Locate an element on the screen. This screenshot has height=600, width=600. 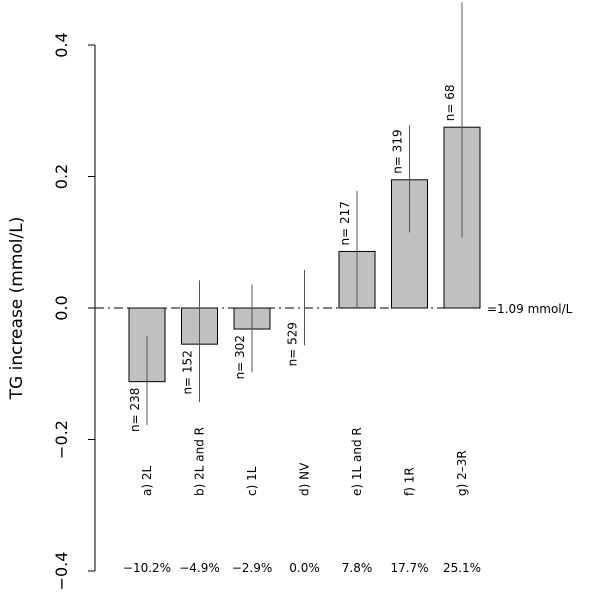
category-label: d) NV is located at coordinates (305, 479).